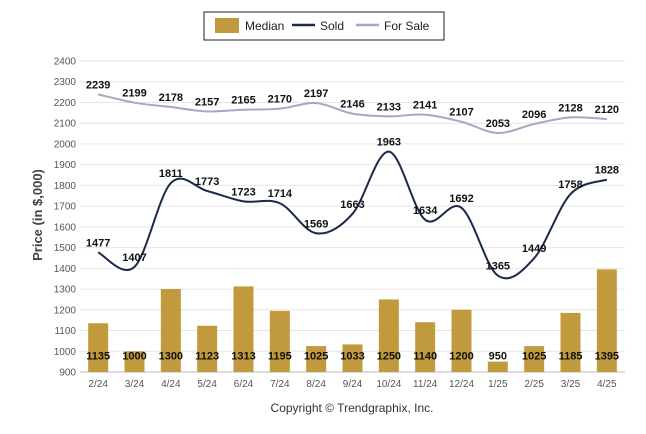  I want to click on median-value-label: 1250, so click(389, 357).